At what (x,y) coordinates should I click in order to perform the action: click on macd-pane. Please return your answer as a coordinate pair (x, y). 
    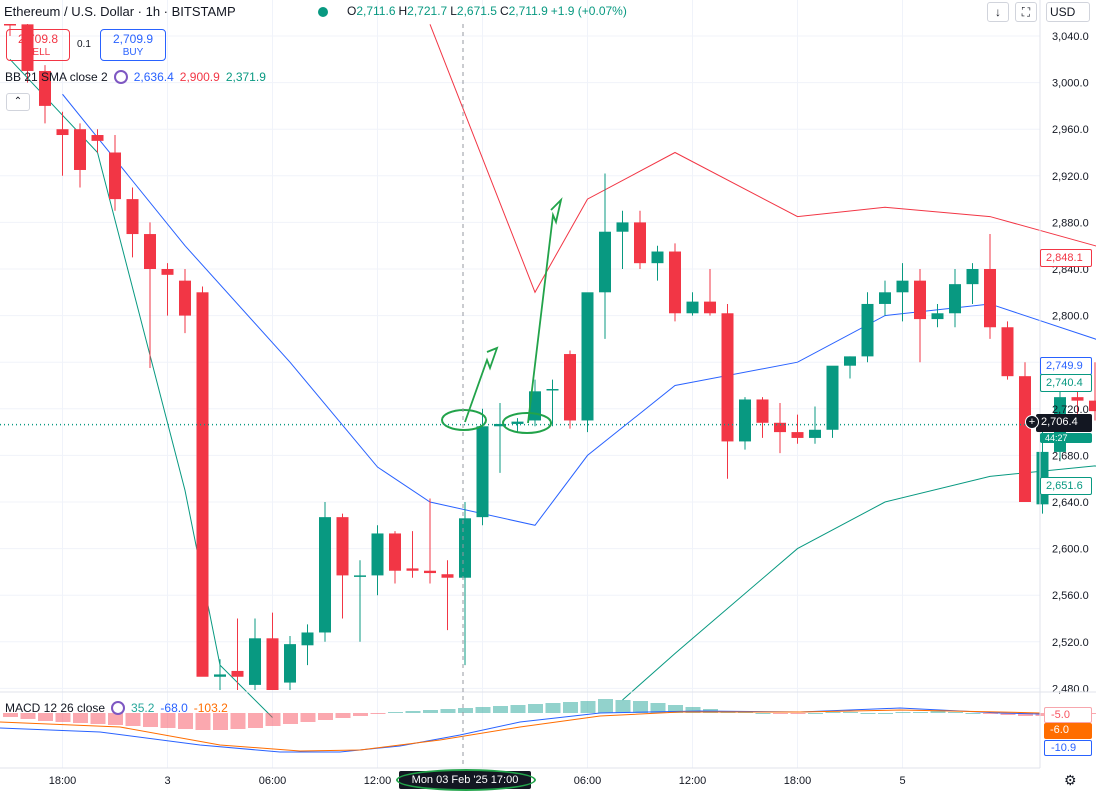
    Looking at the image, I should click on (548, 726).